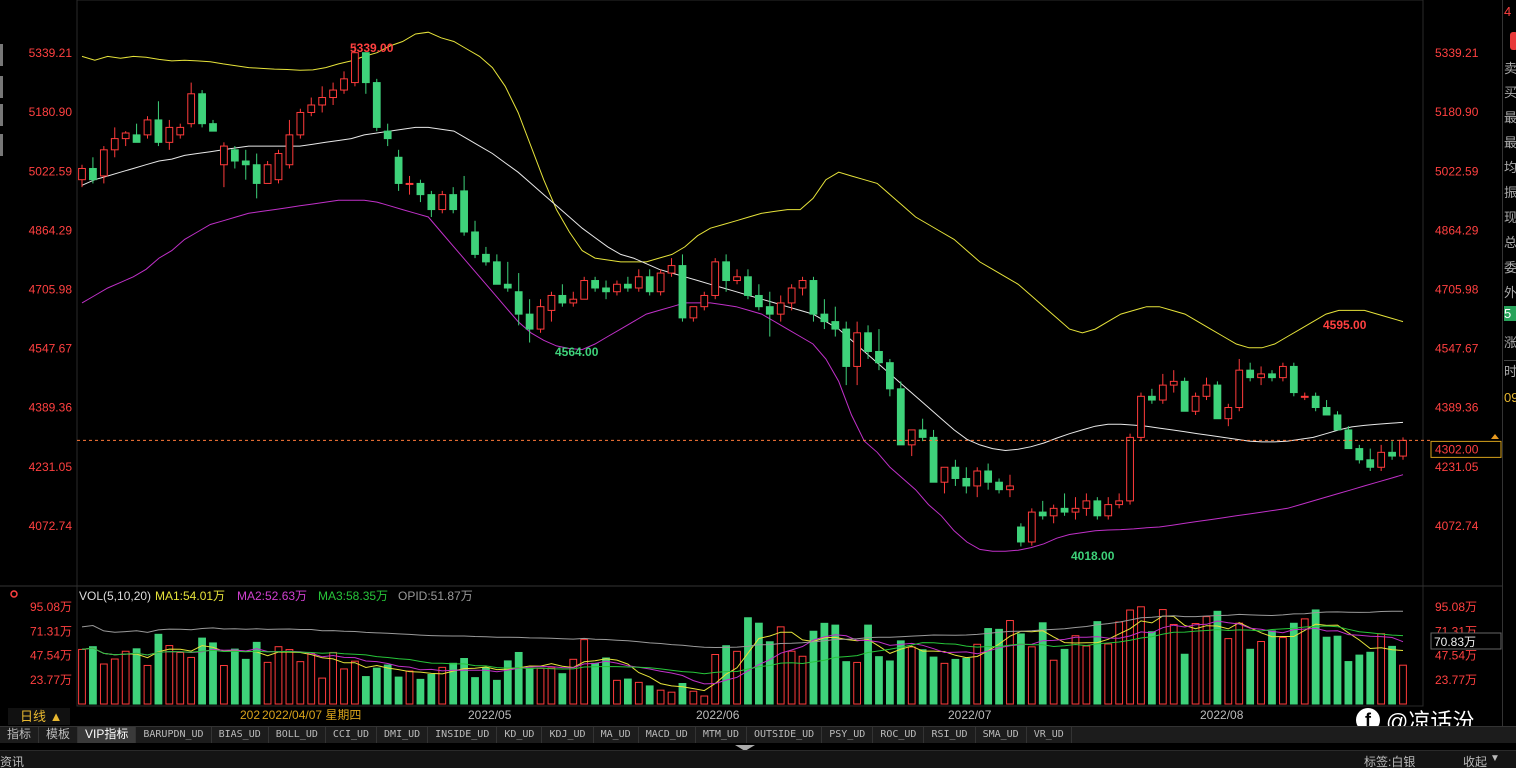  Describe the element at coordinates (568, 735) in the screenshot. I see `tab-kdj_ud: KDJ_UD` at that location.